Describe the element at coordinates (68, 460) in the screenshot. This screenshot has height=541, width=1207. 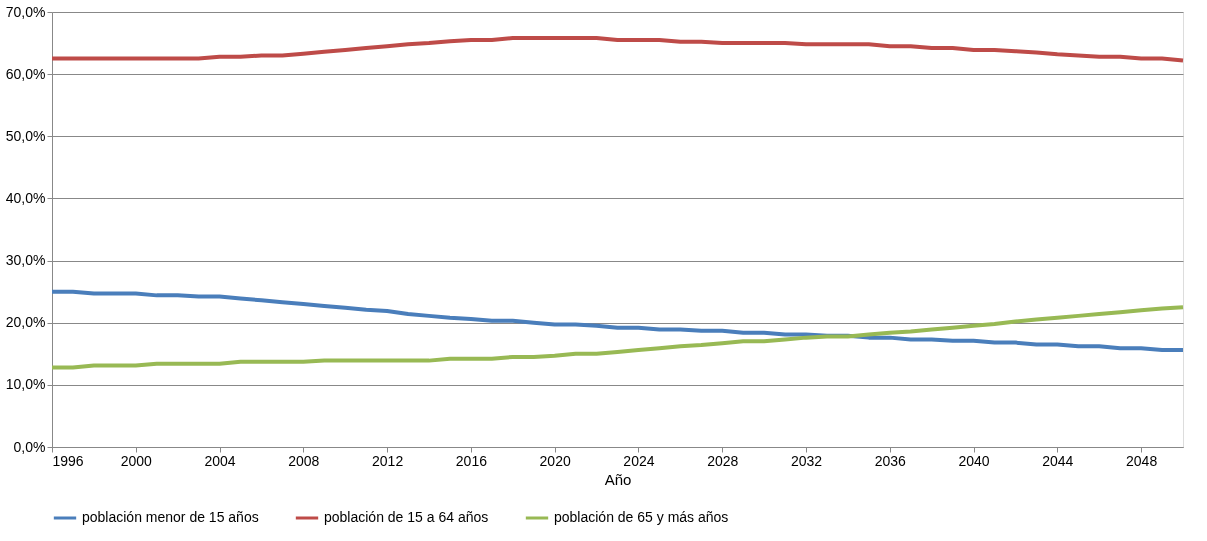
I see `x-tick-label: 1996` at that location.